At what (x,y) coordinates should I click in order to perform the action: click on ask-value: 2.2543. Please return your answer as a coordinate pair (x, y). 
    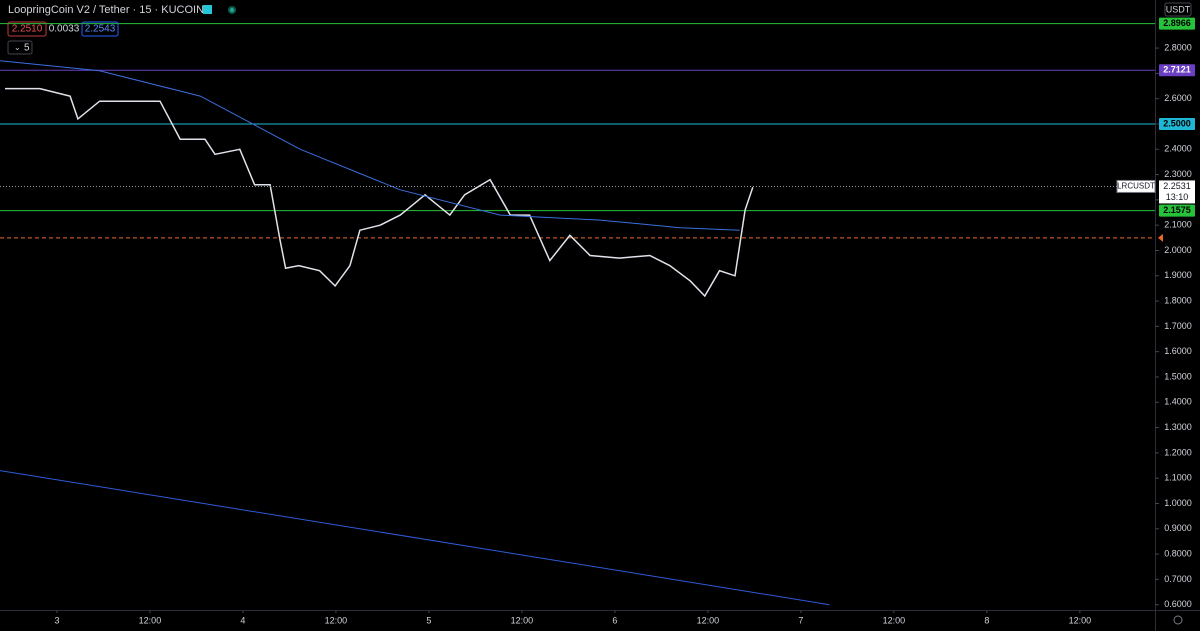
    Looking at the image, I should click on (100, 29).